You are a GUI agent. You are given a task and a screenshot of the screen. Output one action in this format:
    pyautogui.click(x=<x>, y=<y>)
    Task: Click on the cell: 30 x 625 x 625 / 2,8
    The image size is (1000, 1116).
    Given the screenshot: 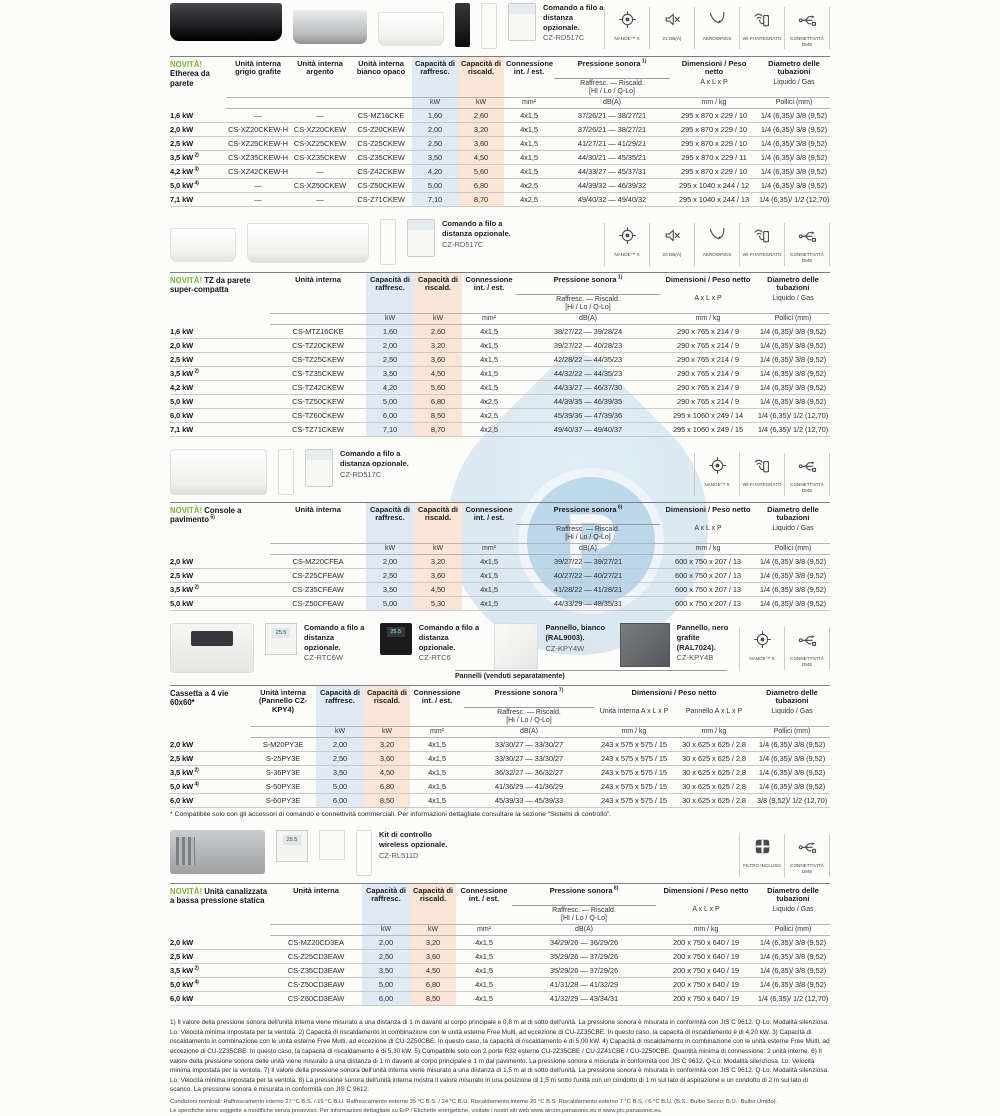 What is the action you would take?
    pyautogui.click(x=714, y=759)
    